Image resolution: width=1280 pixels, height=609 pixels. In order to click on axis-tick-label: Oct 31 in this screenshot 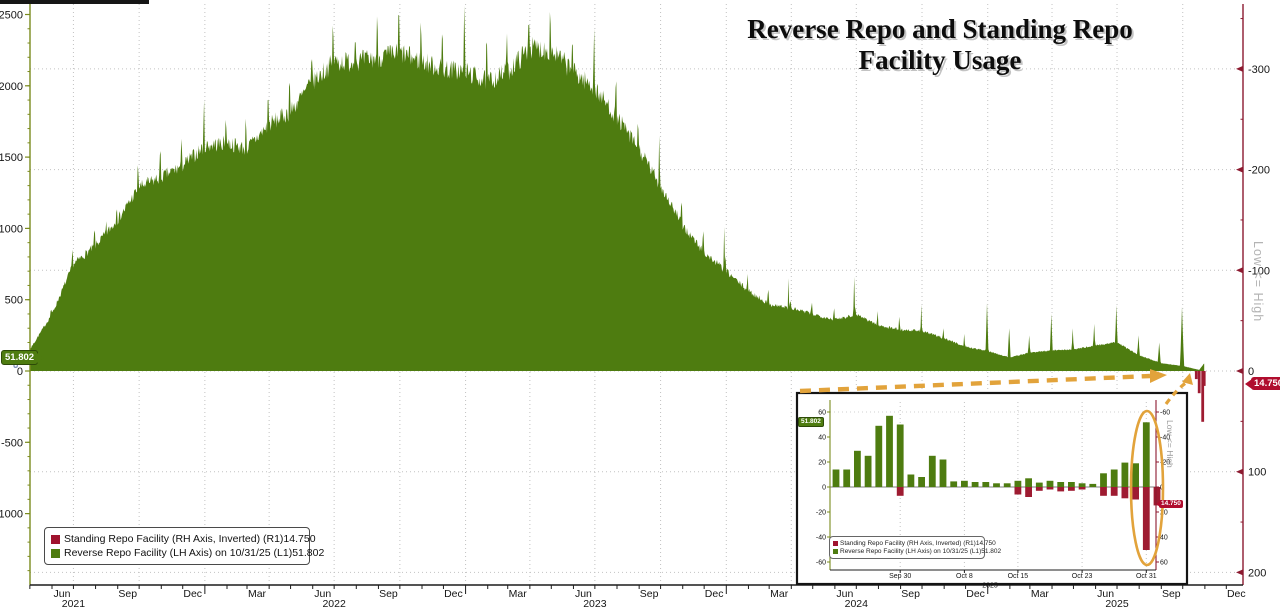, I will do `click(1146, 576)`.